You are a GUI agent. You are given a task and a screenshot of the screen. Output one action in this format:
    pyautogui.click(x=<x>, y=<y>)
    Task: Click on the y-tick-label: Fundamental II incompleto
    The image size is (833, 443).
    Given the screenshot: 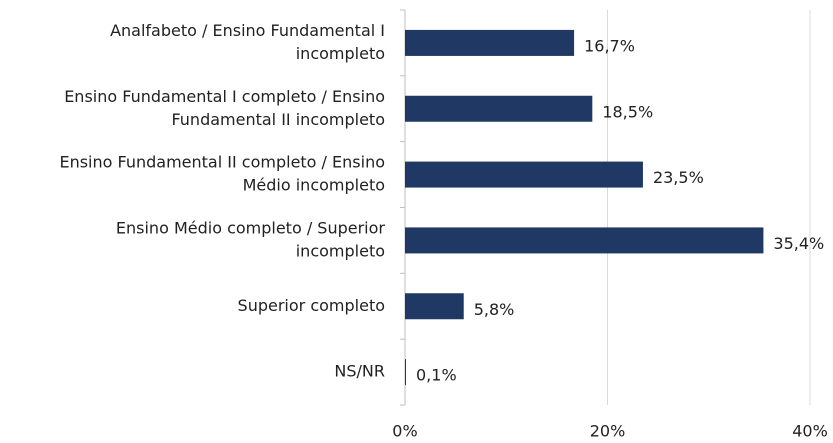 What is the action you would take?
    pyautogui.click(x=278, y=119)
    